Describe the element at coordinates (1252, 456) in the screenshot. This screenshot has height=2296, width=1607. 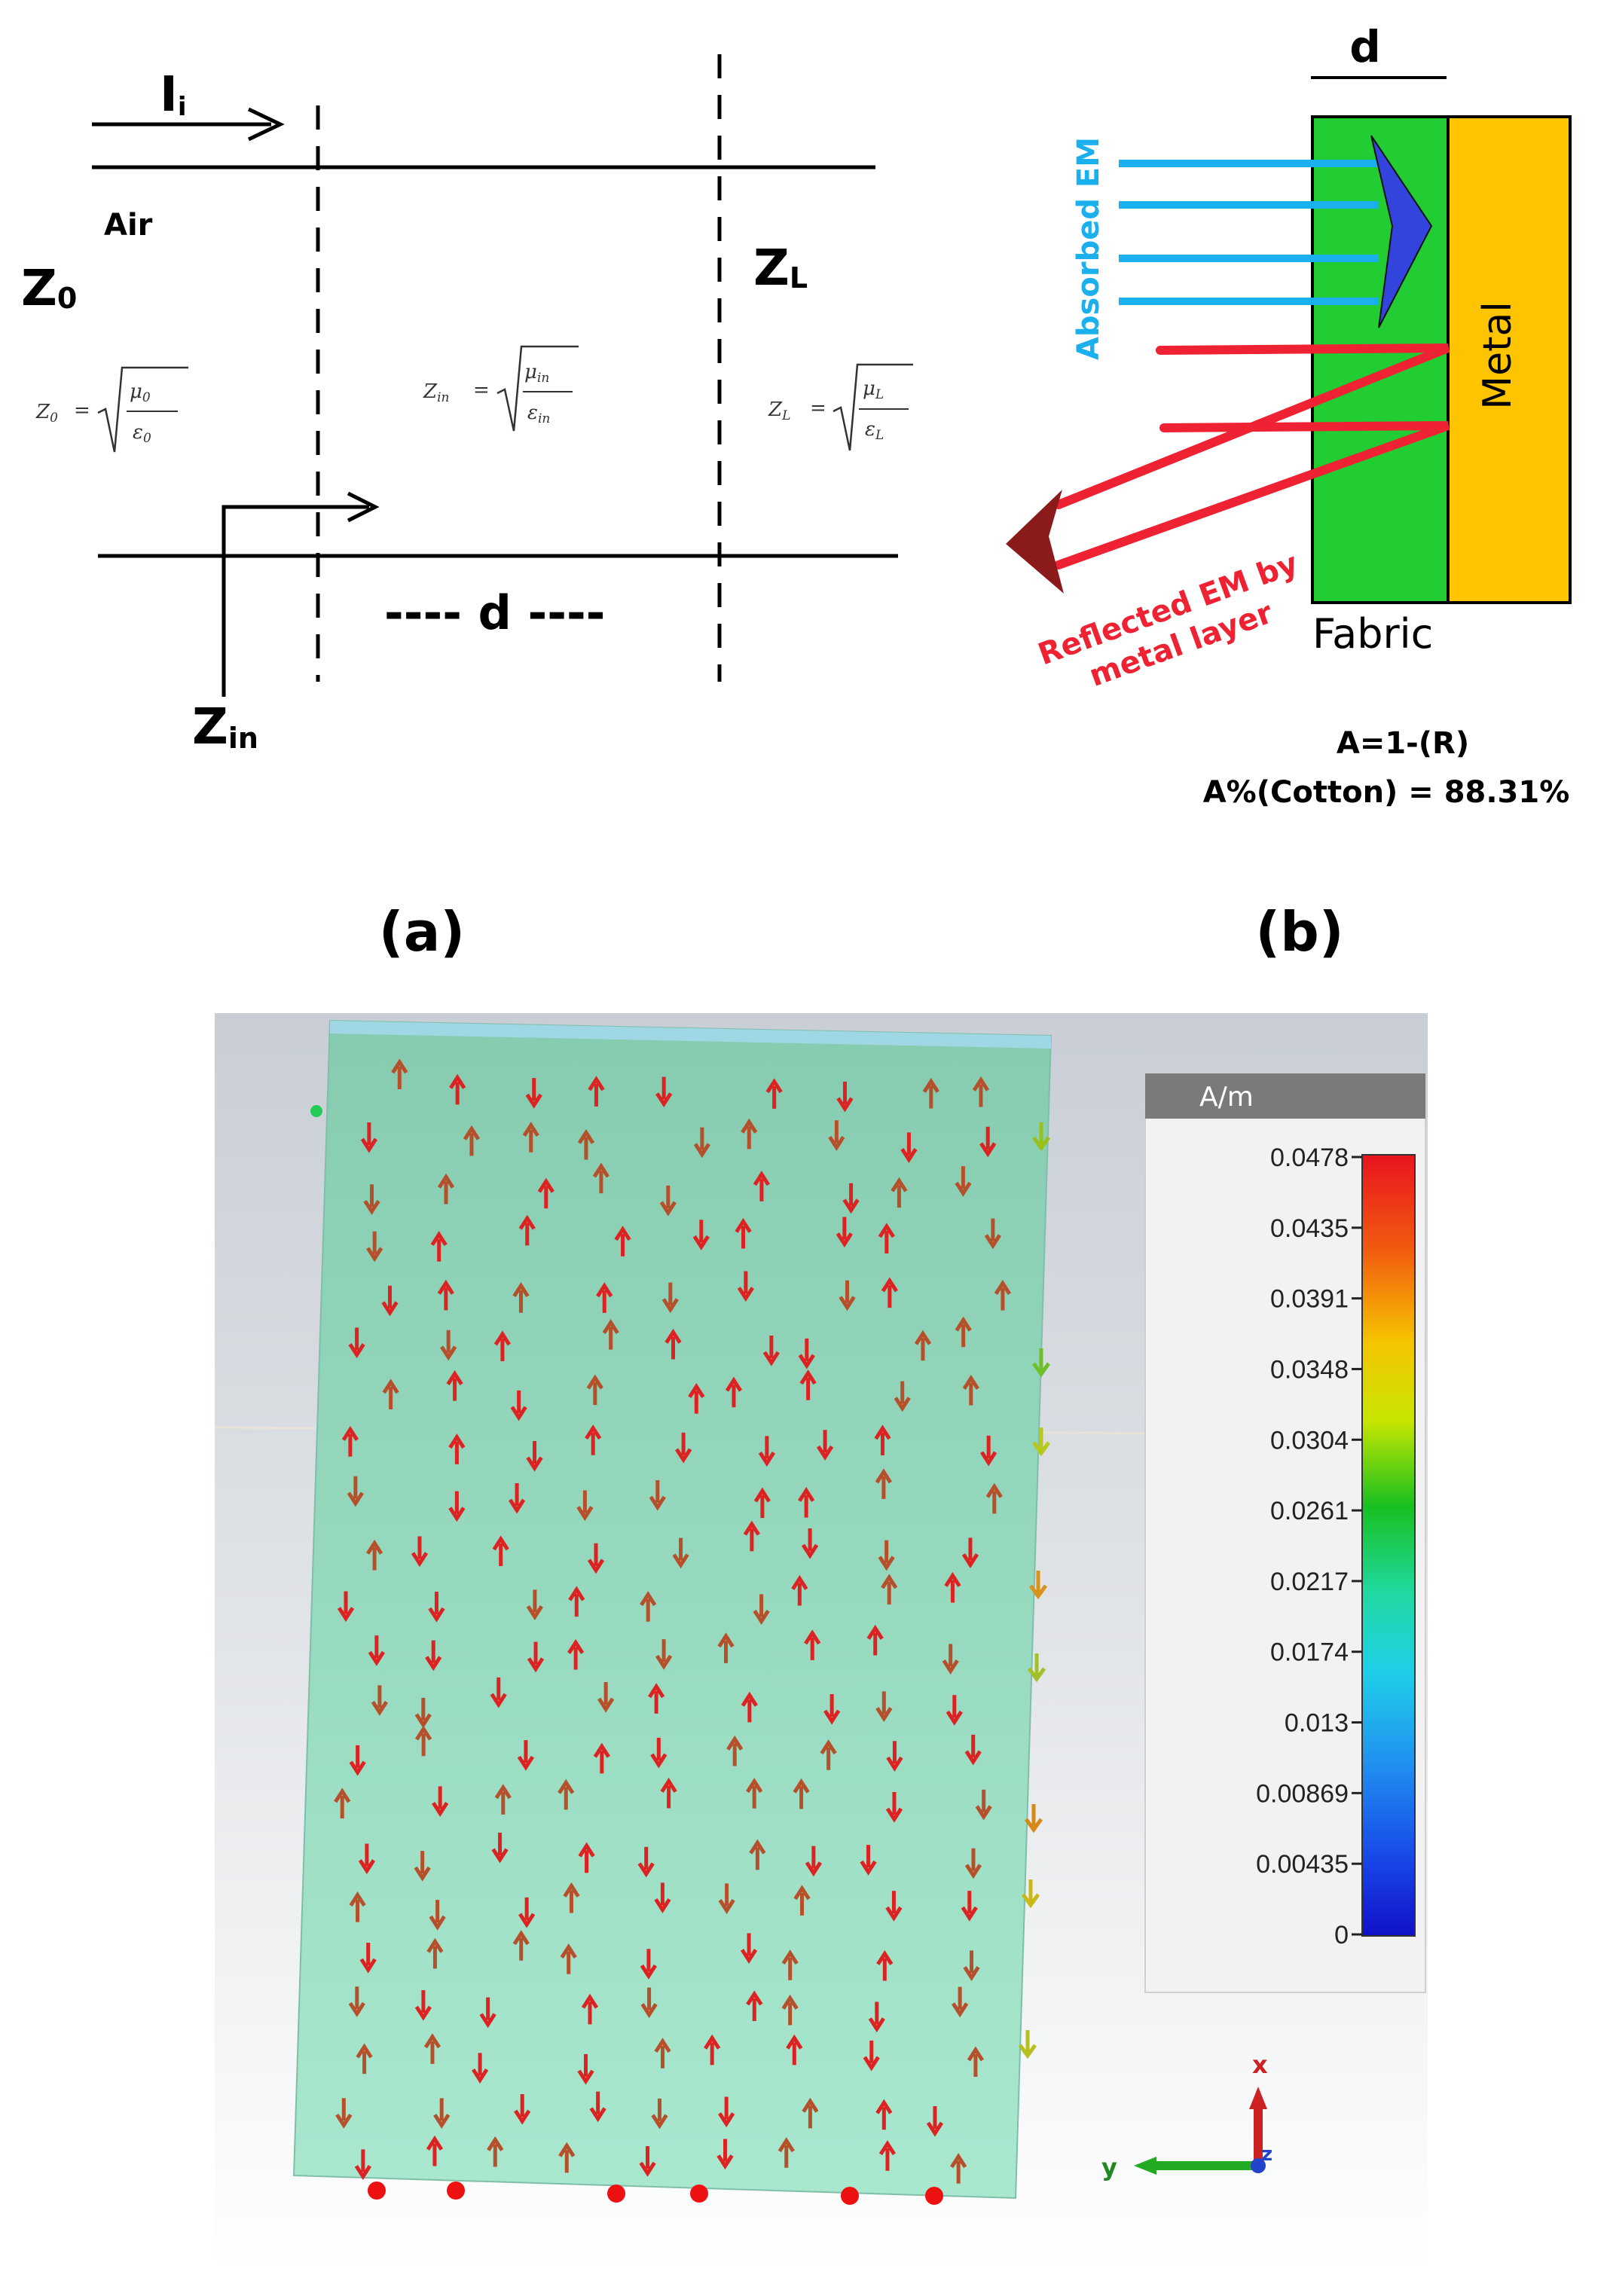
I see `reflected-em-rays` at that location.